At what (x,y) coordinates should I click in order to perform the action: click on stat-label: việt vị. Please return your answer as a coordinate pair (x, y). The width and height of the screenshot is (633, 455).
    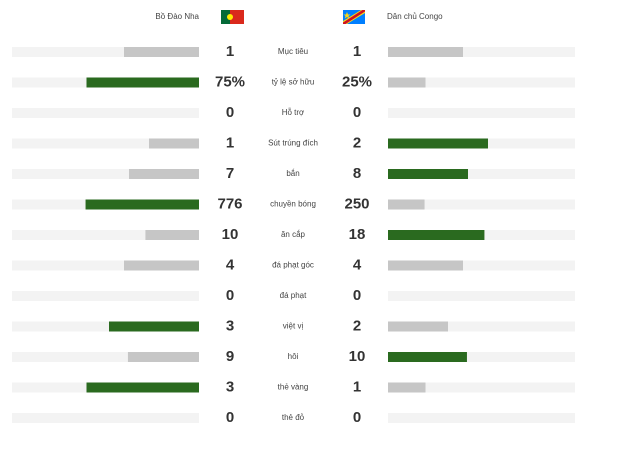
    Looking at the image, I should click on (293, 326).